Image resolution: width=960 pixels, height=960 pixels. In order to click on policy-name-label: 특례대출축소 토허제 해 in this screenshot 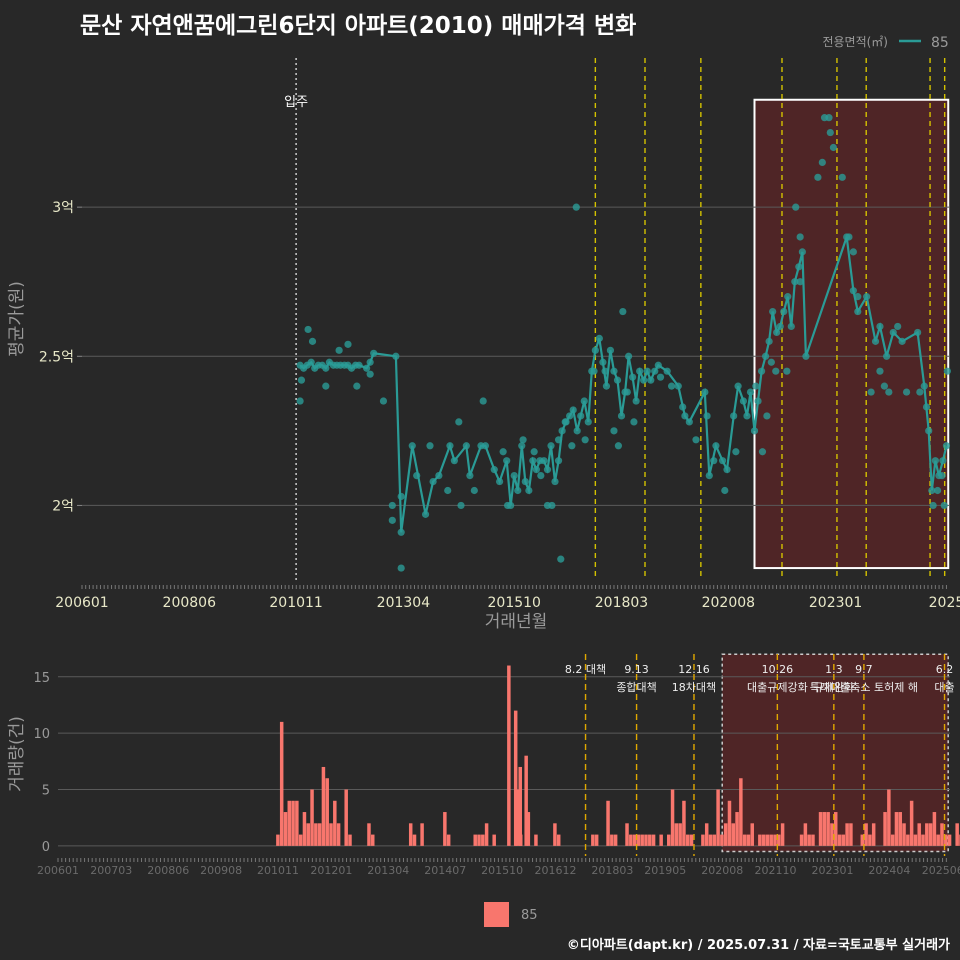, I will do `click(864, 687)`.